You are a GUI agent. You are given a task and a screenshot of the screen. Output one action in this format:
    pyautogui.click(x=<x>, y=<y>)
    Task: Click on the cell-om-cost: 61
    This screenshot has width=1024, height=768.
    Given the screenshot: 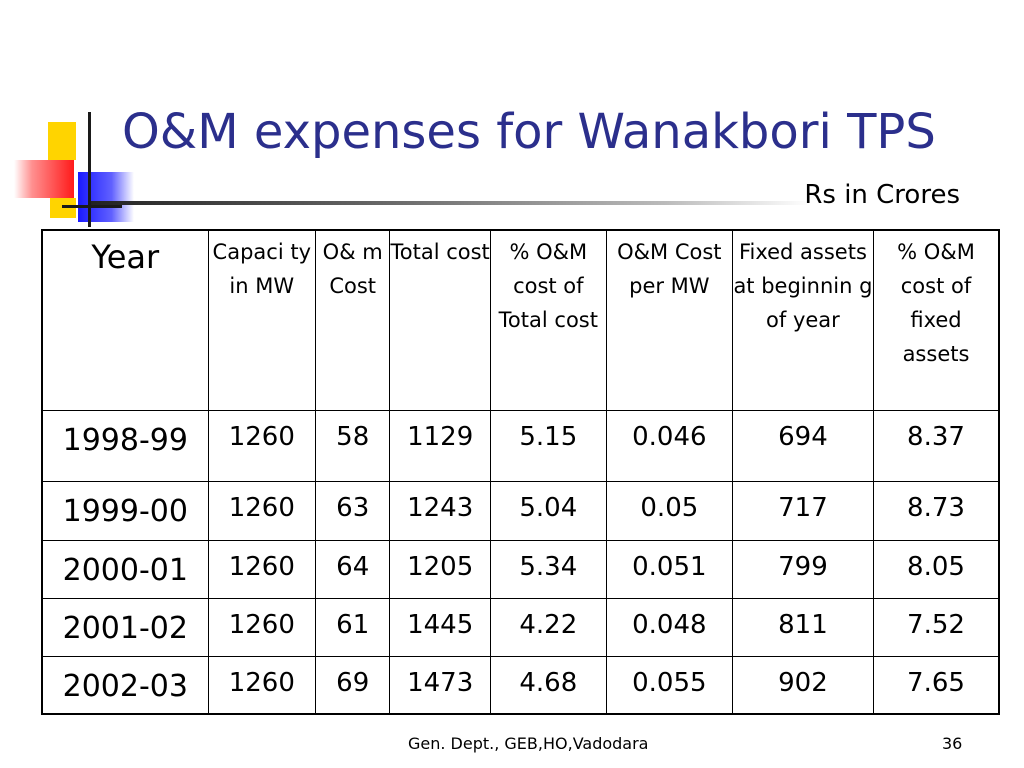 What is the action you would take?
    pyautogui.click(x=352, y=627)
    